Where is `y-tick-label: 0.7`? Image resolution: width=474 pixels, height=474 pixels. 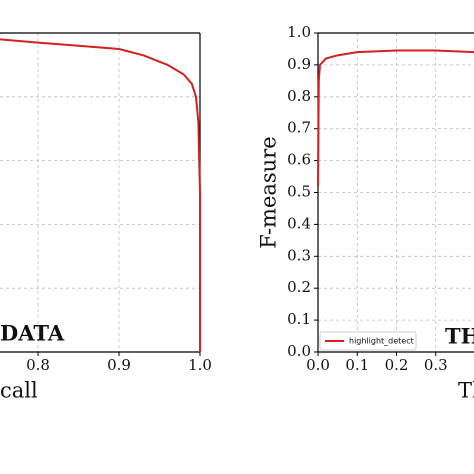 y-tick-label: 0.7 is located at coordinates (299, 128).